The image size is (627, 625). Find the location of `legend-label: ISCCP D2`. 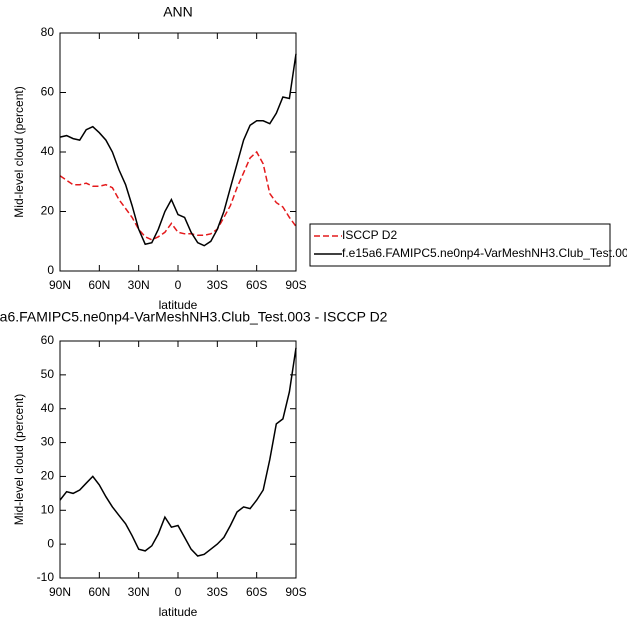

legend-label: ISCCP D2 is located at coordinates (369, 235).